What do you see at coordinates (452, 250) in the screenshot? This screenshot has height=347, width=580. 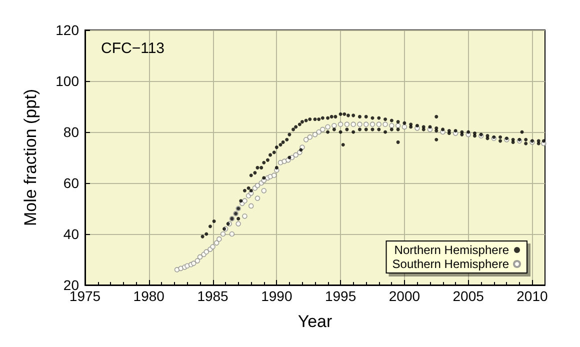 I see `legend-label: Northern Hemisphere` at bounding box center [452, 250].